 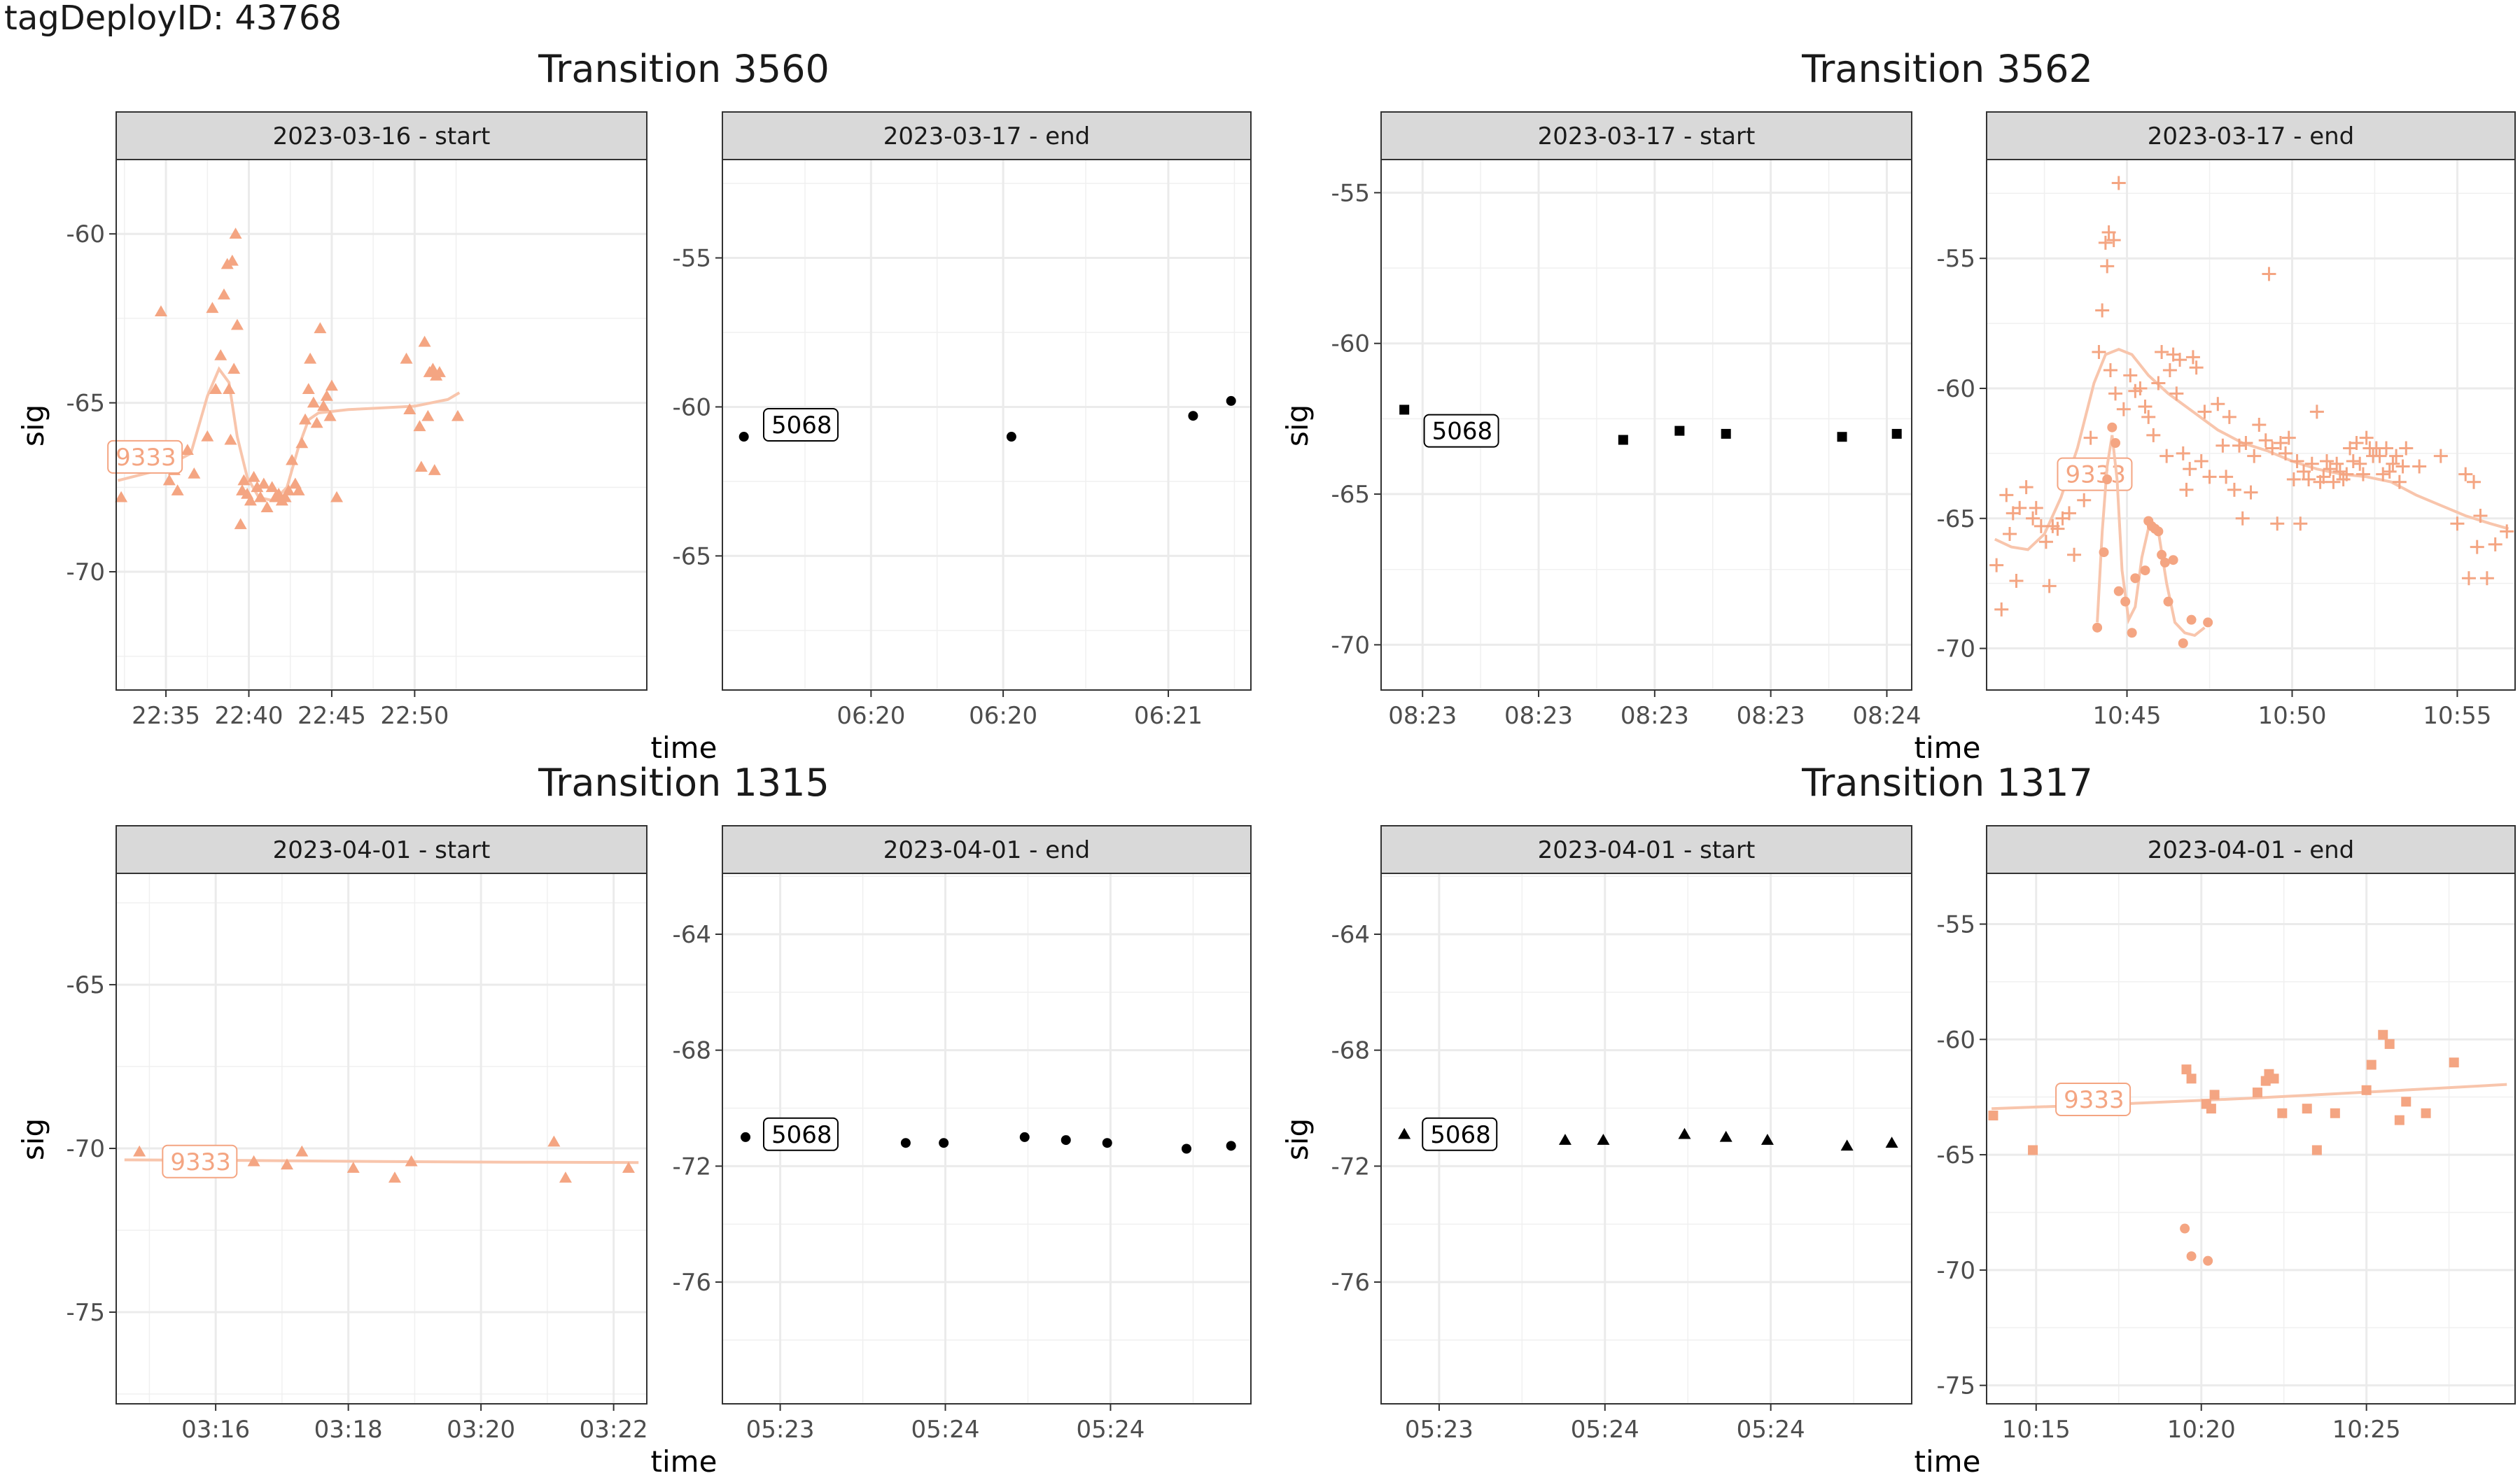 I want to click on series-9333: 9333, so click(x=285, y=378).